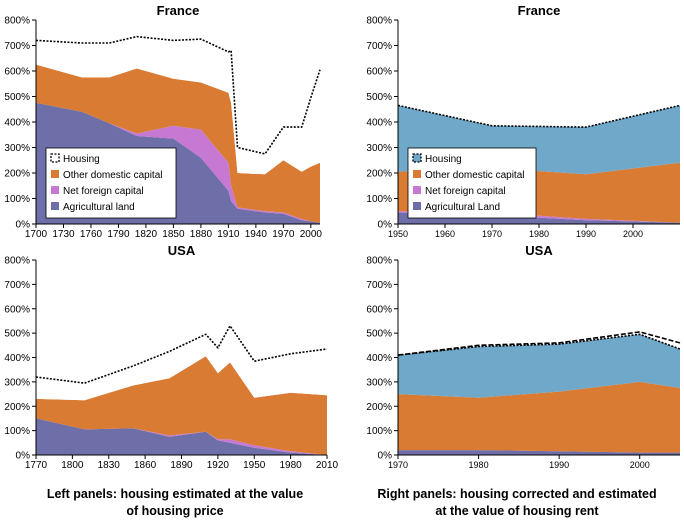  I want to click on legend-box, so click(111, 183).